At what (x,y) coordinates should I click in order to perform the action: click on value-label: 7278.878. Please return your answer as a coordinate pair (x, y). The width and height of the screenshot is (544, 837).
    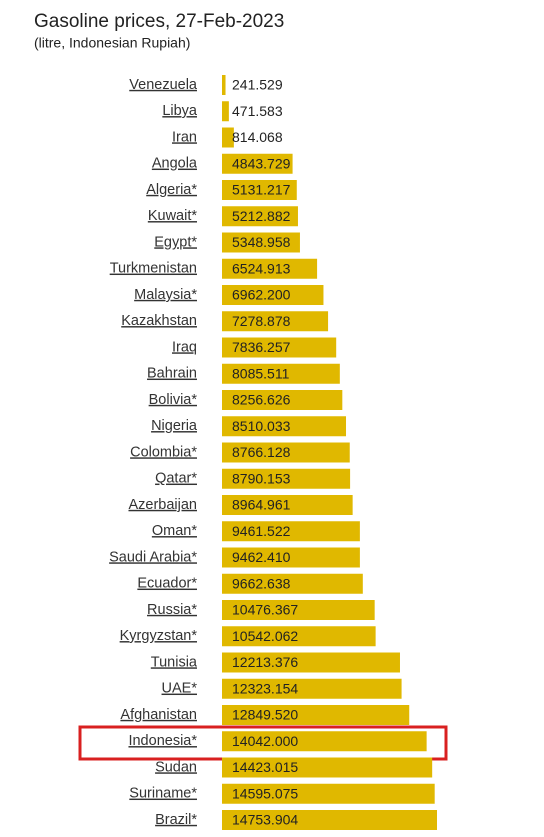
    Looking at the image, I should click on (261, 321).